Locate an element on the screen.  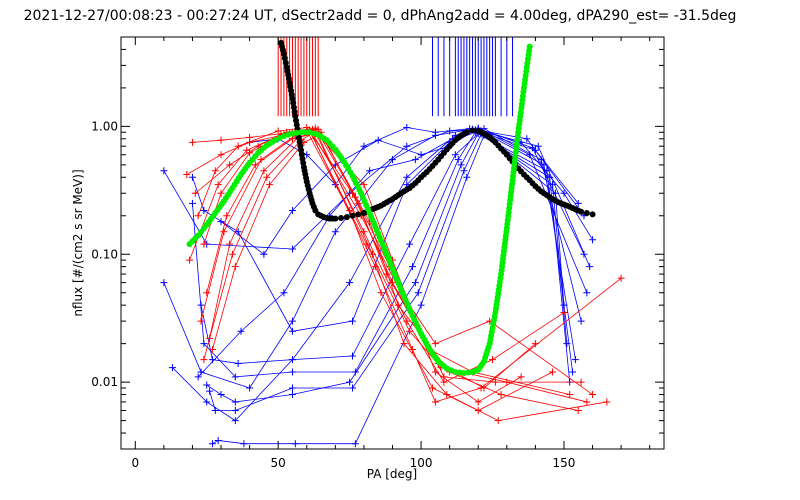
blue-series-line is located at coordinates (417, 172).